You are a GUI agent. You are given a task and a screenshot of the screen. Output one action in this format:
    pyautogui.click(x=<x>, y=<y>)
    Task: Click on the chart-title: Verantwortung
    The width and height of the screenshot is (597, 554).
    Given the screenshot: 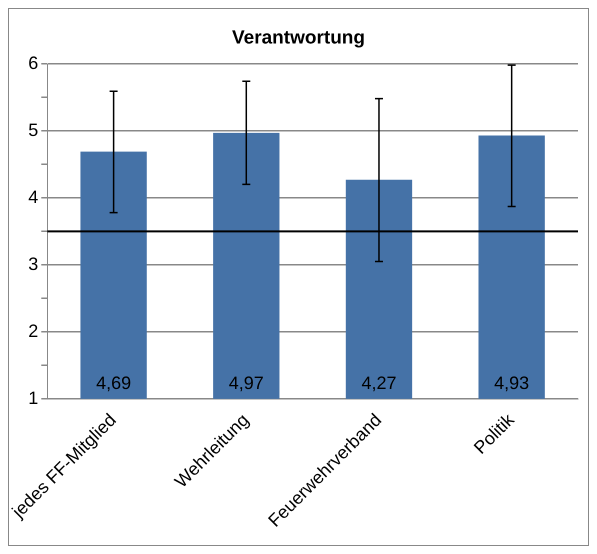 What is the action you would take?
    pyautogui.click(x=299, y=38)
    